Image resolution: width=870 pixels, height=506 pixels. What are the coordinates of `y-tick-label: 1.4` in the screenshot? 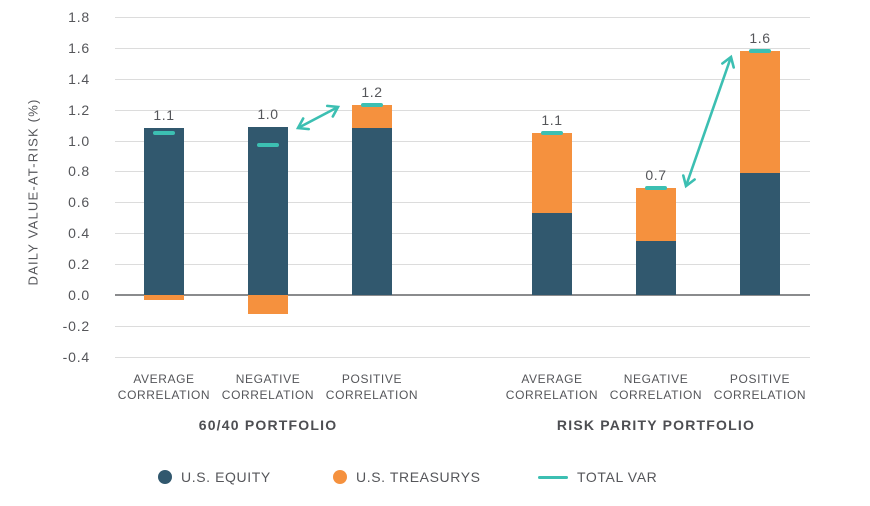 It's located at (79, 78).